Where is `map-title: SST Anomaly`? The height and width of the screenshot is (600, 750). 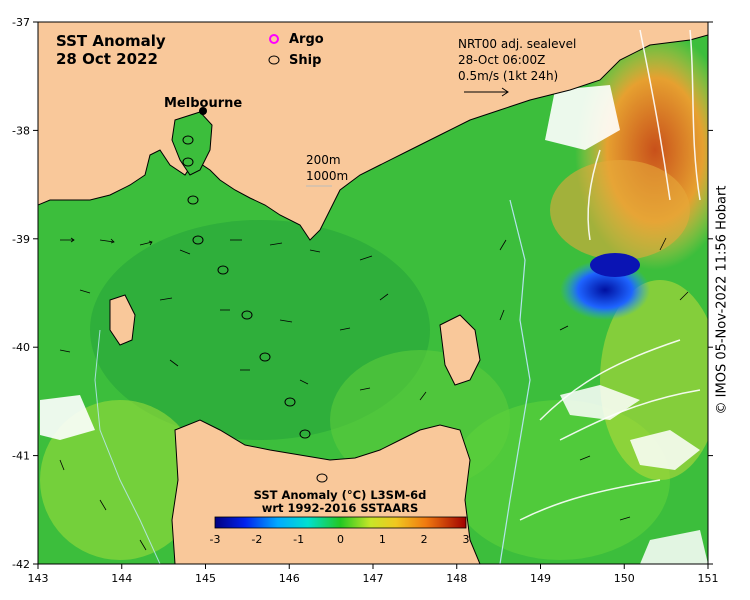
map-title: SST Anomaly is located at coordinates (111, 41).